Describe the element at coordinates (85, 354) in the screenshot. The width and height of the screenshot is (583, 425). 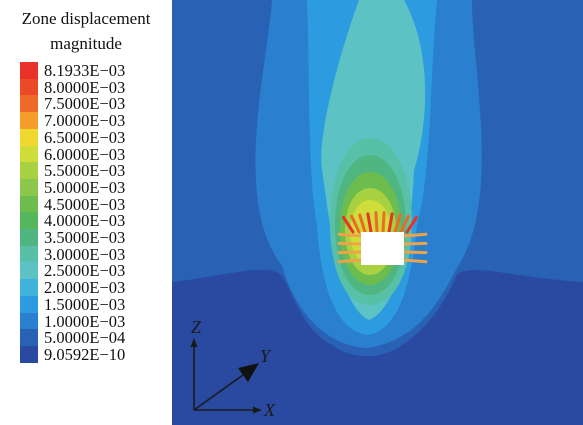
I see `legend-label: 9.0592E−10` at that location.